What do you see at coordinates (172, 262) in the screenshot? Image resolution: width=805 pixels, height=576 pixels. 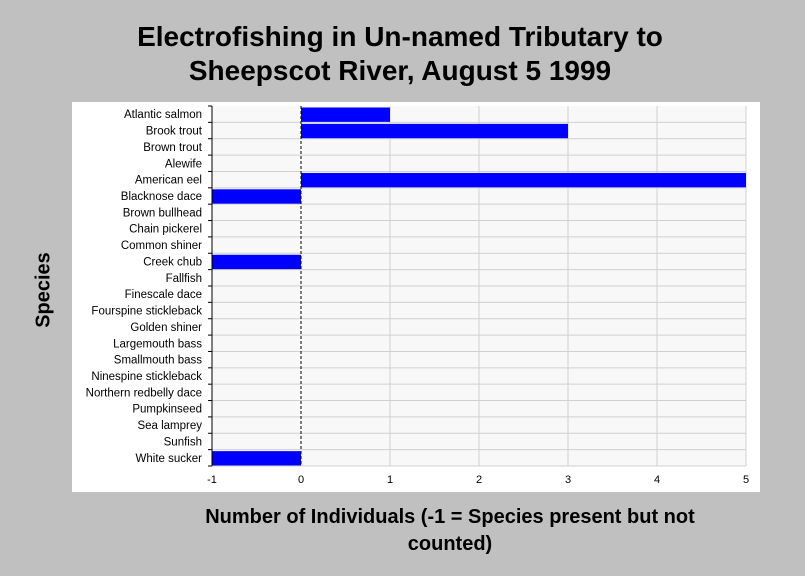 I see `category-label: Creek chub` at bounding box center [172, 262].